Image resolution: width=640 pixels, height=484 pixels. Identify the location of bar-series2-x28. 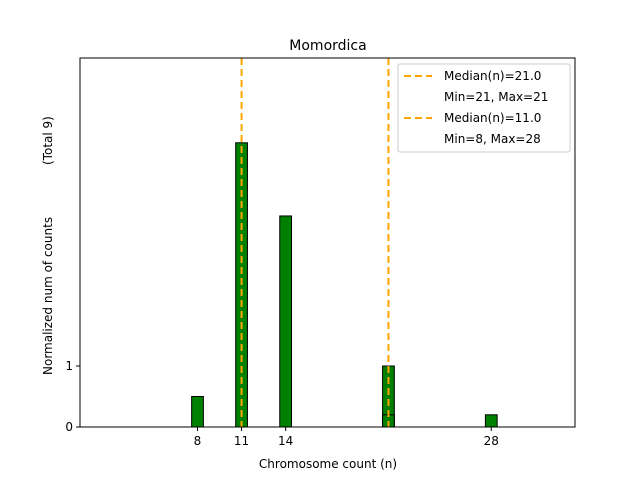
(491, 421).